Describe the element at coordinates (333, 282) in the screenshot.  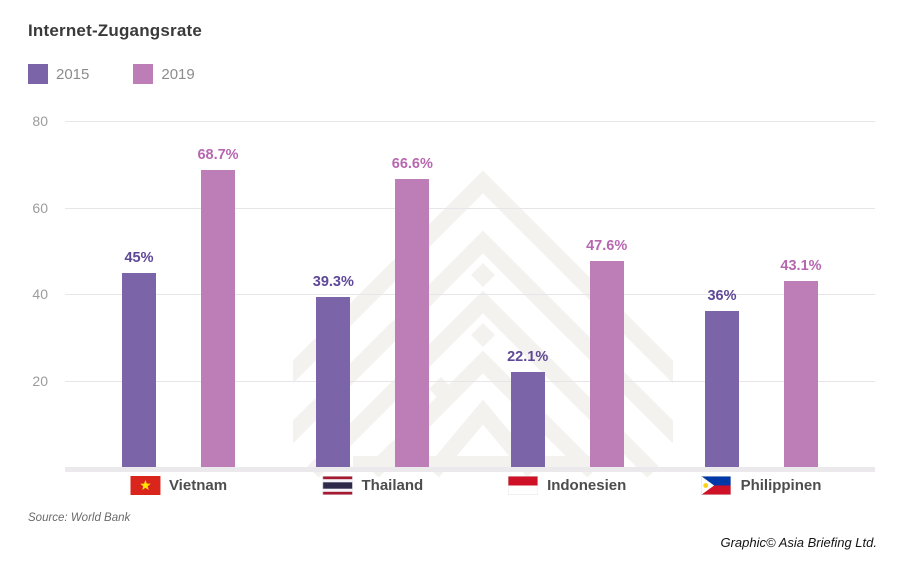
I see `value-label-2015-thailand: 39.3%` at that location.